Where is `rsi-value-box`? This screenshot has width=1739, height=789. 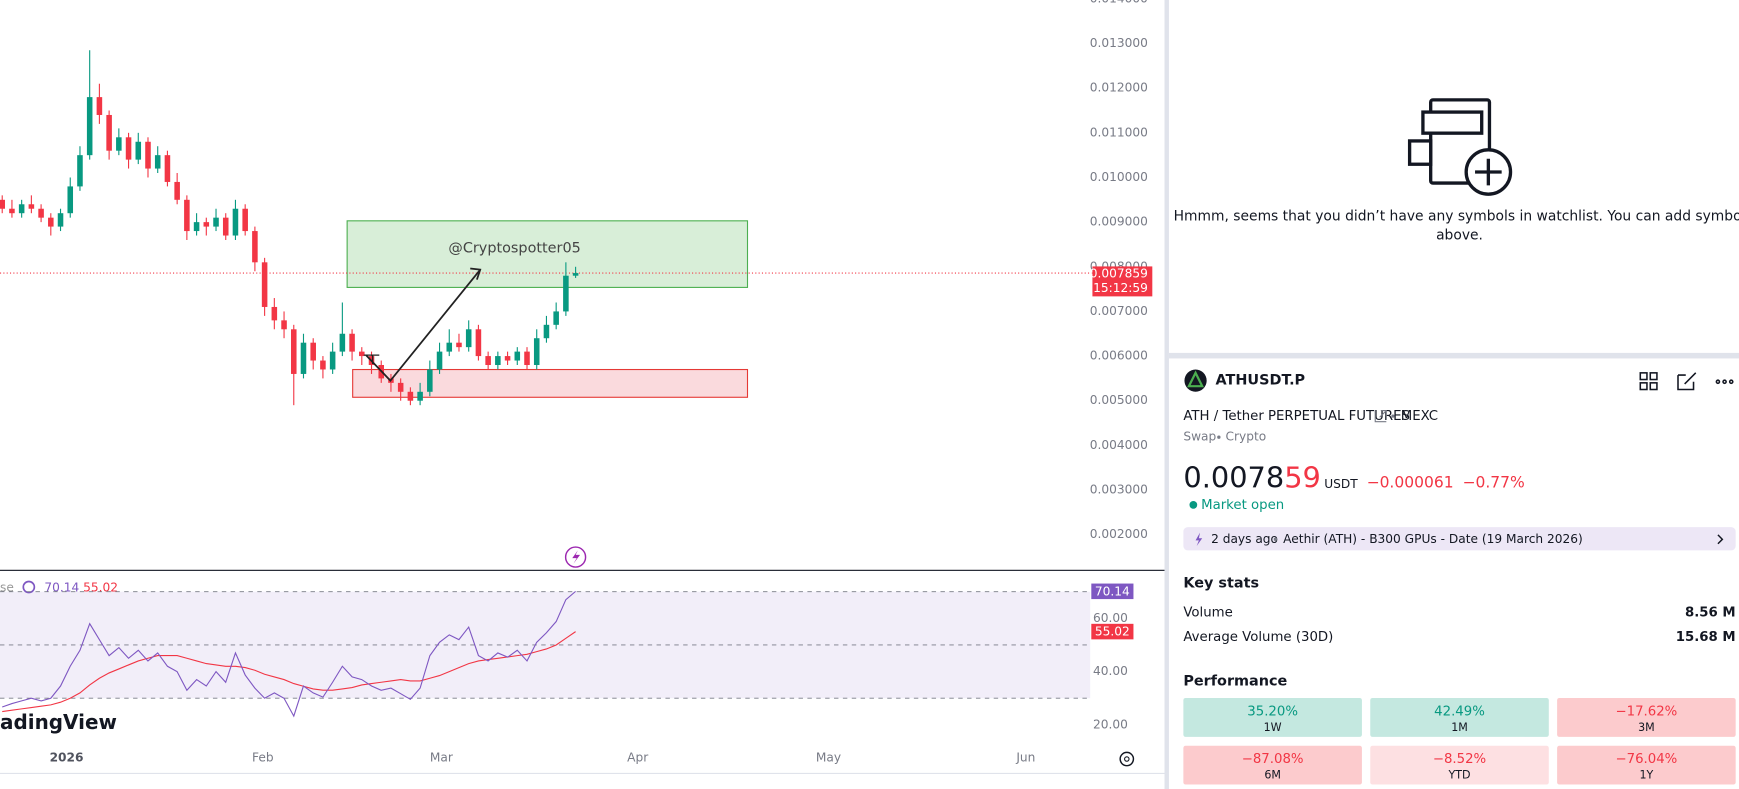 rsi-value-box is located at coordinates (1112, 631).